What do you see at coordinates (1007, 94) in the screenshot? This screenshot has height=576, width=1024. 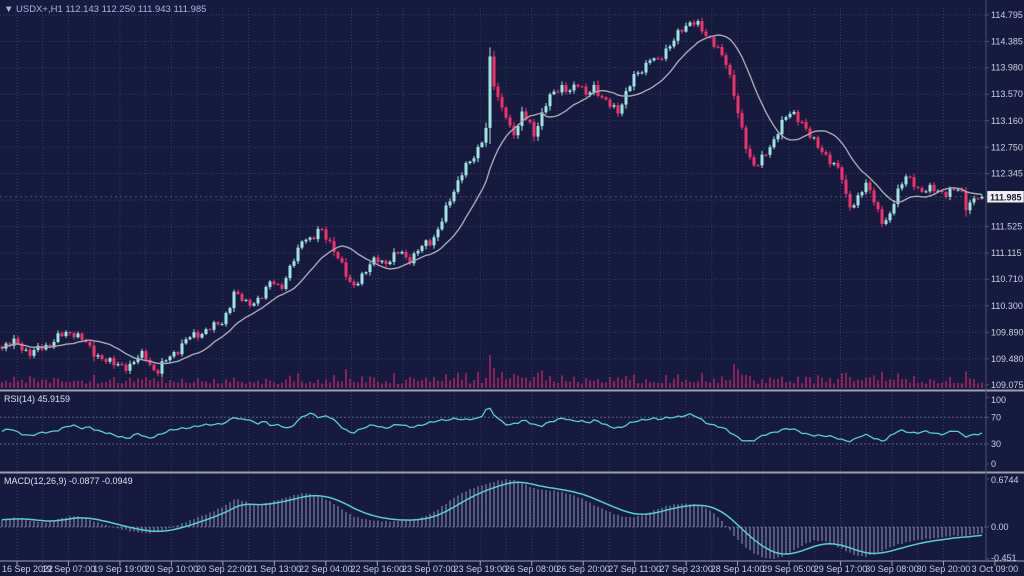 I see `price-axis-label: 113.570` at bounding box center [1007, 94].